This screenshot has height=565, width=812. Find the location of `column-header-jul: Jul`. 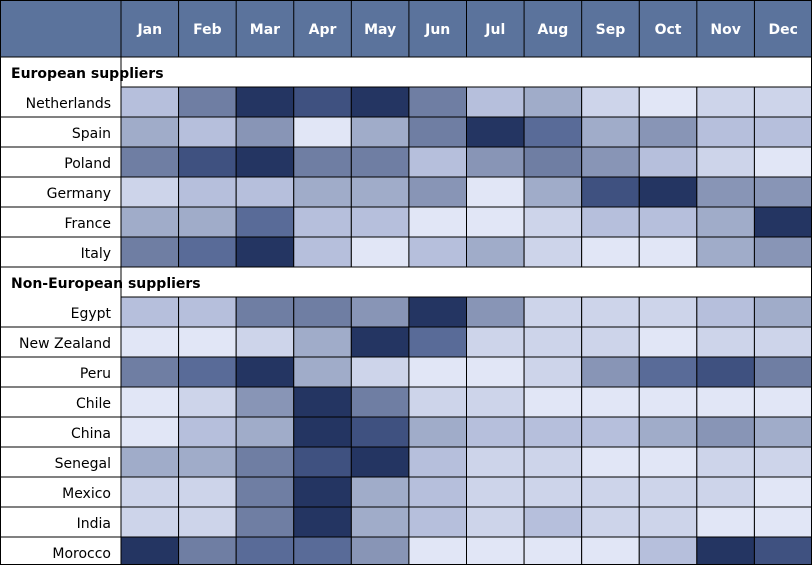

column-header-jul: Jul is located at coordinates (494, 30).